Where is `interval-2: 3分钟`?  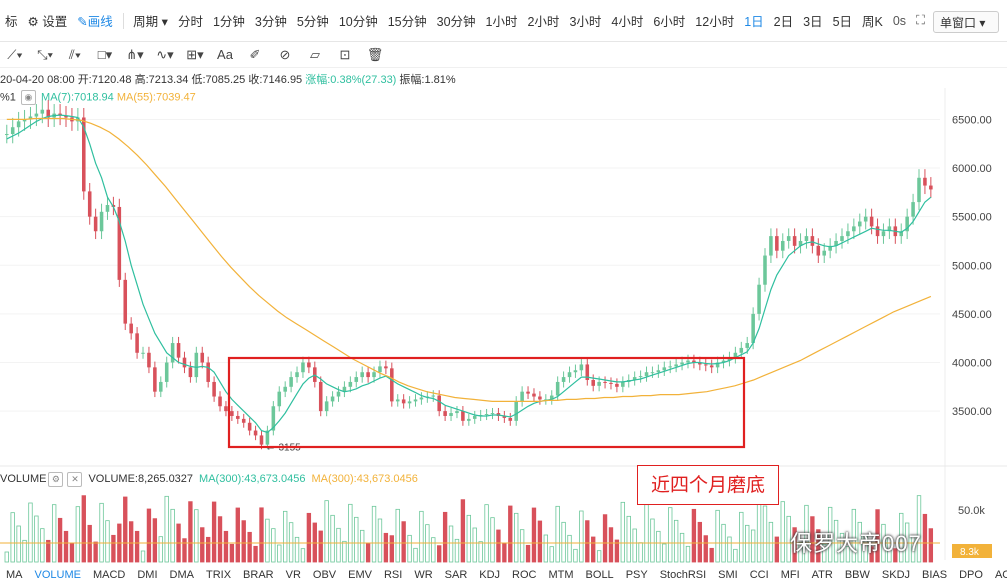 interval-2: 3分钟 is located at coordinates (270, 22).